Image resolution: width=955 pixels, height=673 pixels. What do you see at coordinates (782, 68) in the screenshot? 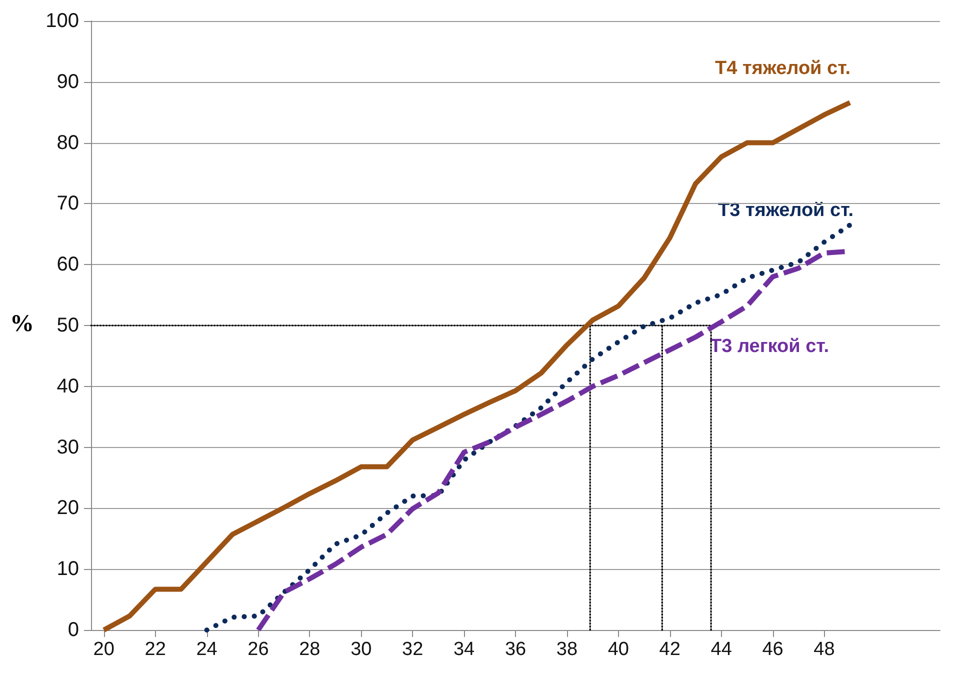
I see `series-label: T4 тяжелой ст.` at bounding box center [782, 68].